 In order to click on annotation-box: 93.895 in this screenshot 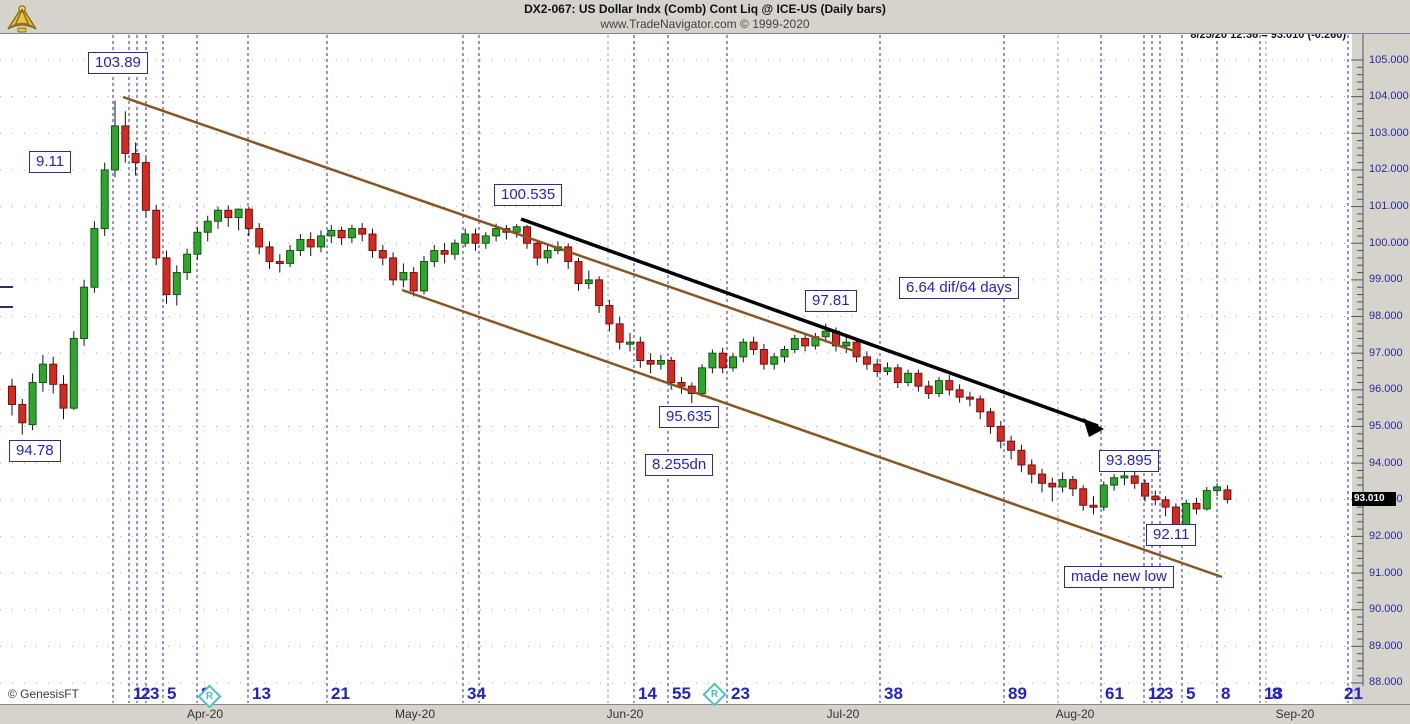, I will do `click(1129, 461)`.